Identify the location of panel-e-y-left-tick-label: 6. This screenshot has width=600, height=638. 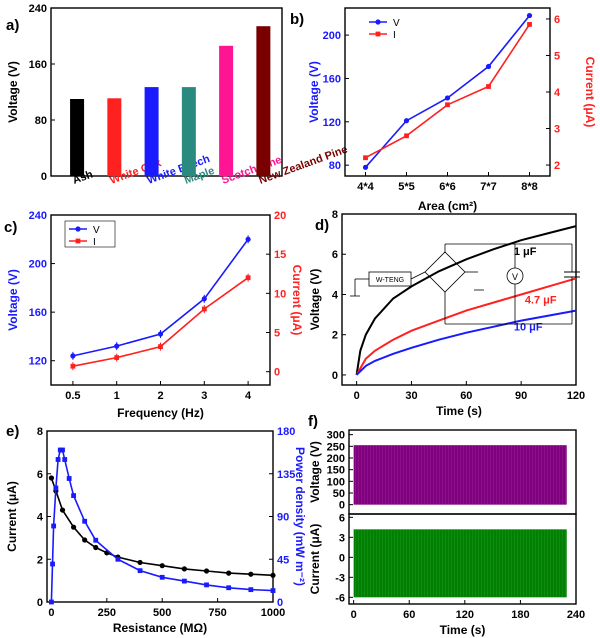
(40, 475).